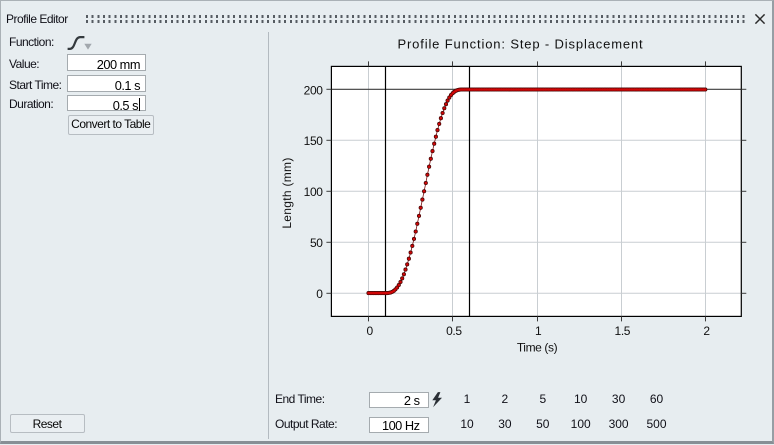 The image size is (774, 445). Describe the element at coordinates (537, 348) in the screenshot. I see `svg-text: Time (s)` at that location.